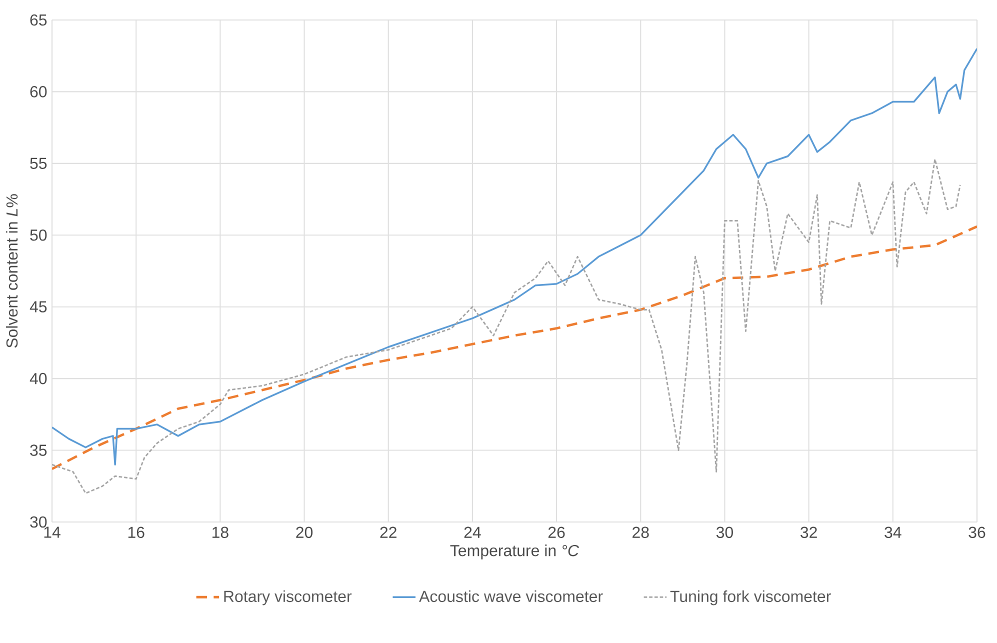 This screenshot has width=997, height=643. Describe the element at coordinates (304, 532) in the screenshot. I see `x-tick-label: 20` at that location.